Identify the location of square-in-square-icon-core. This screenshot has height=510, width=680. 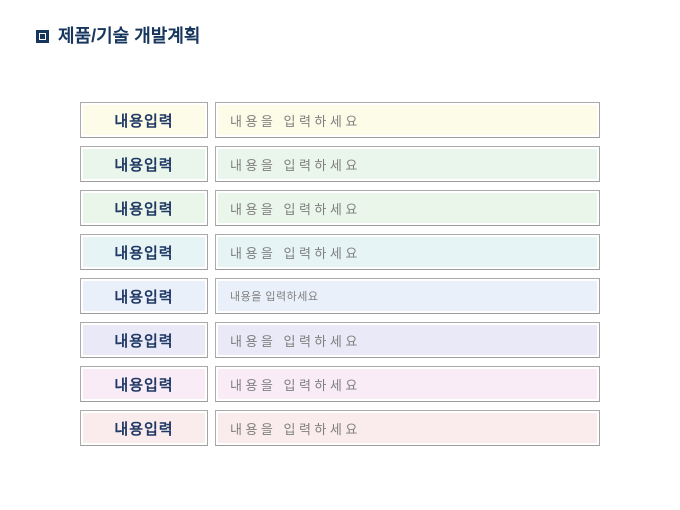
(42, 36).